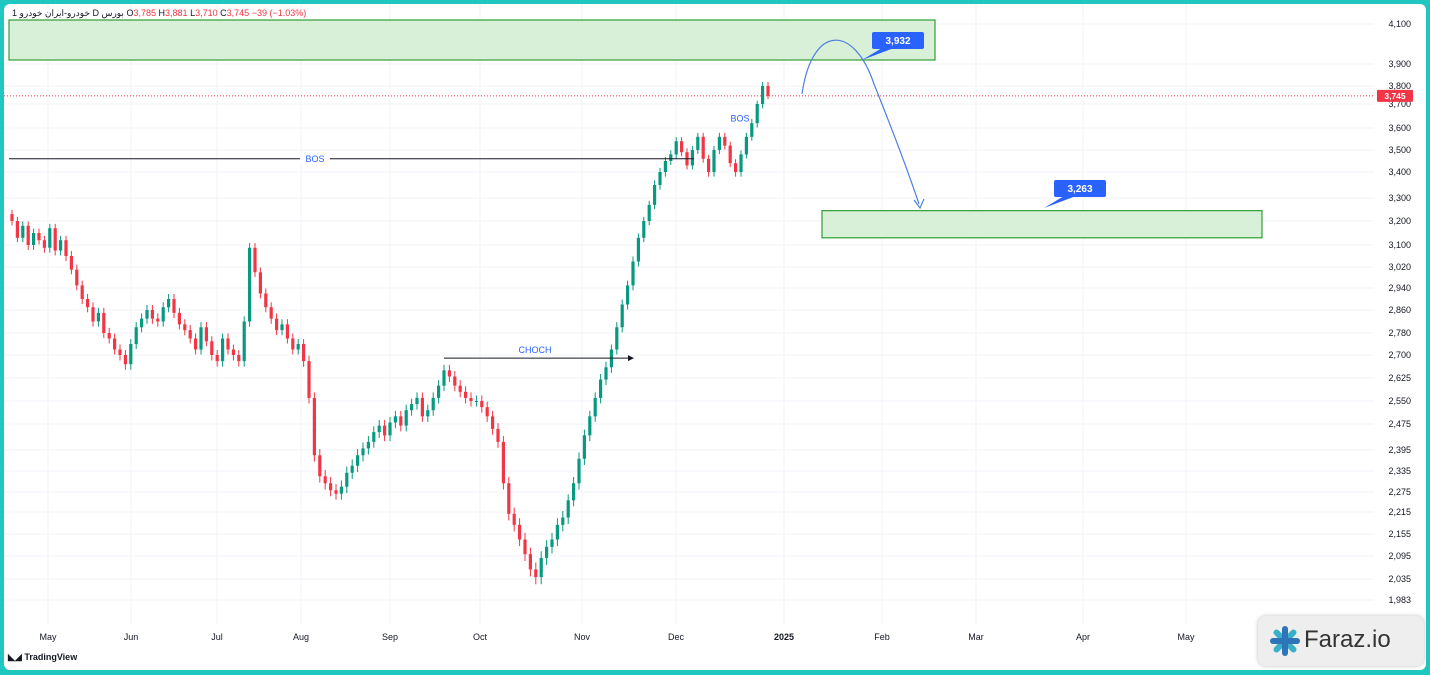  What do you see at coordinates (1399, 198) in the screenshot?
I see `y-tick-label: 3,300` at bounding box center [1399, 198].